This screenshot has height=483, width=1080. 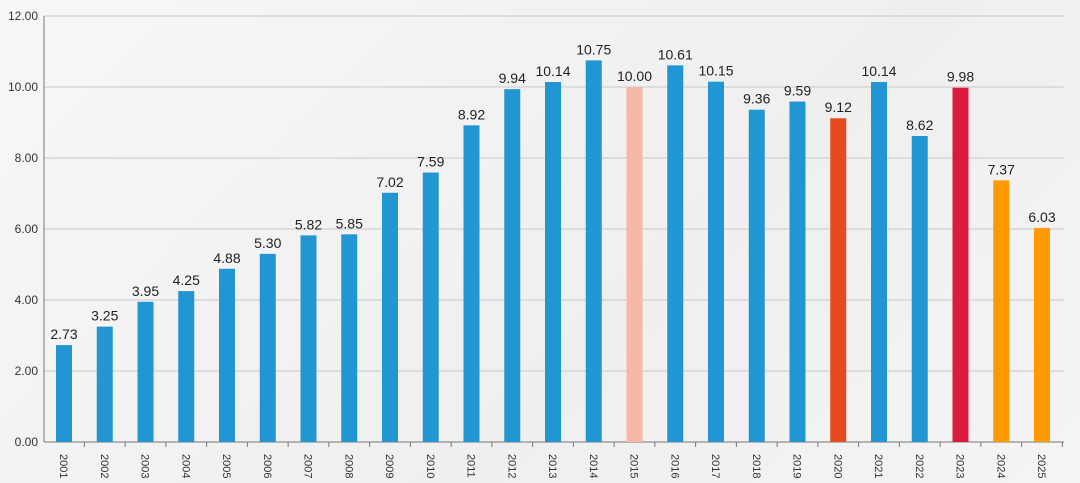 What do you see at coordinates (27, 371) in the screenshot?
I see `y-tick-label: 2.00` at bounding box center [27, 371].